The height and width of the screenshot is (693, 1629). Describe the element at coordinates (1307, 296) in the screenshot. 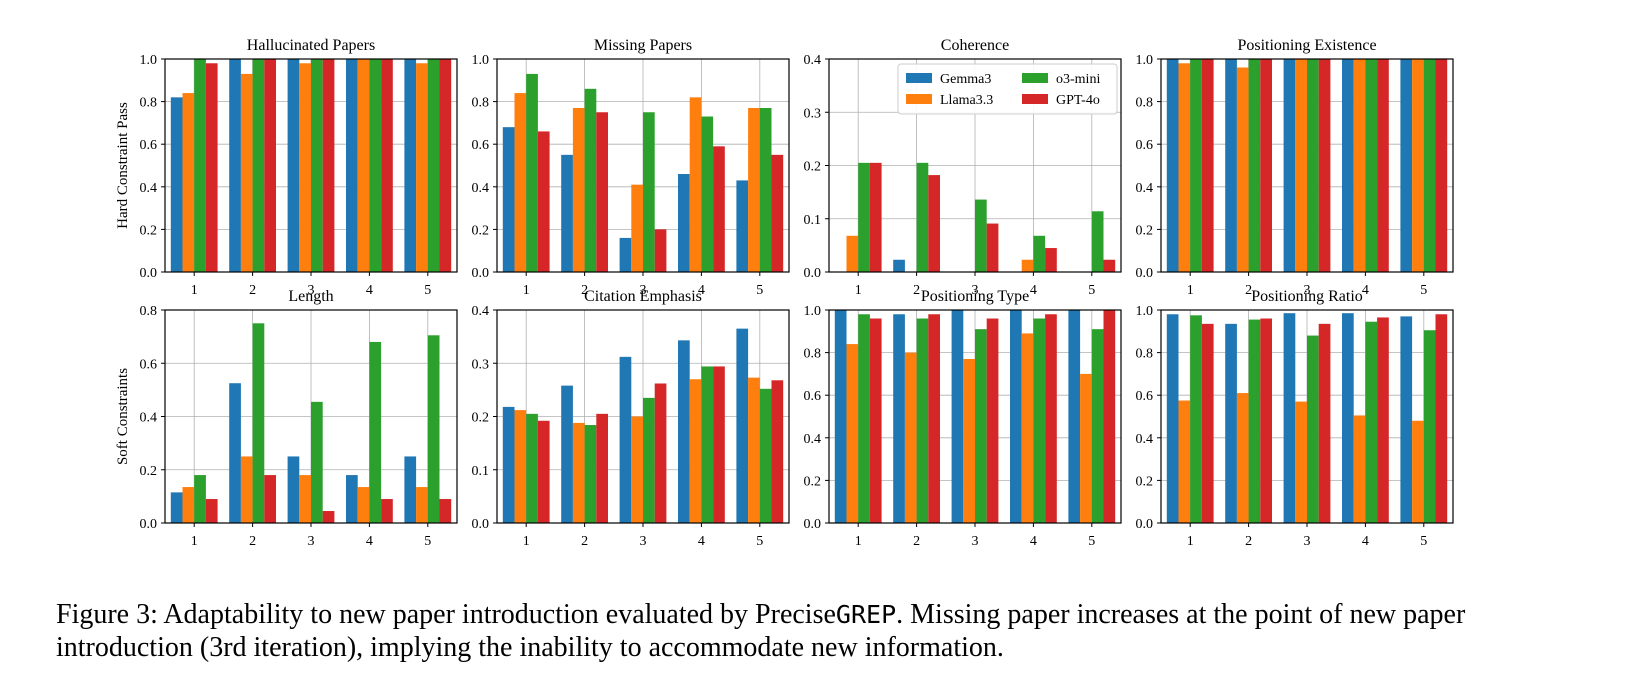

I see `panel-title: Positioning Ratio` at that location.